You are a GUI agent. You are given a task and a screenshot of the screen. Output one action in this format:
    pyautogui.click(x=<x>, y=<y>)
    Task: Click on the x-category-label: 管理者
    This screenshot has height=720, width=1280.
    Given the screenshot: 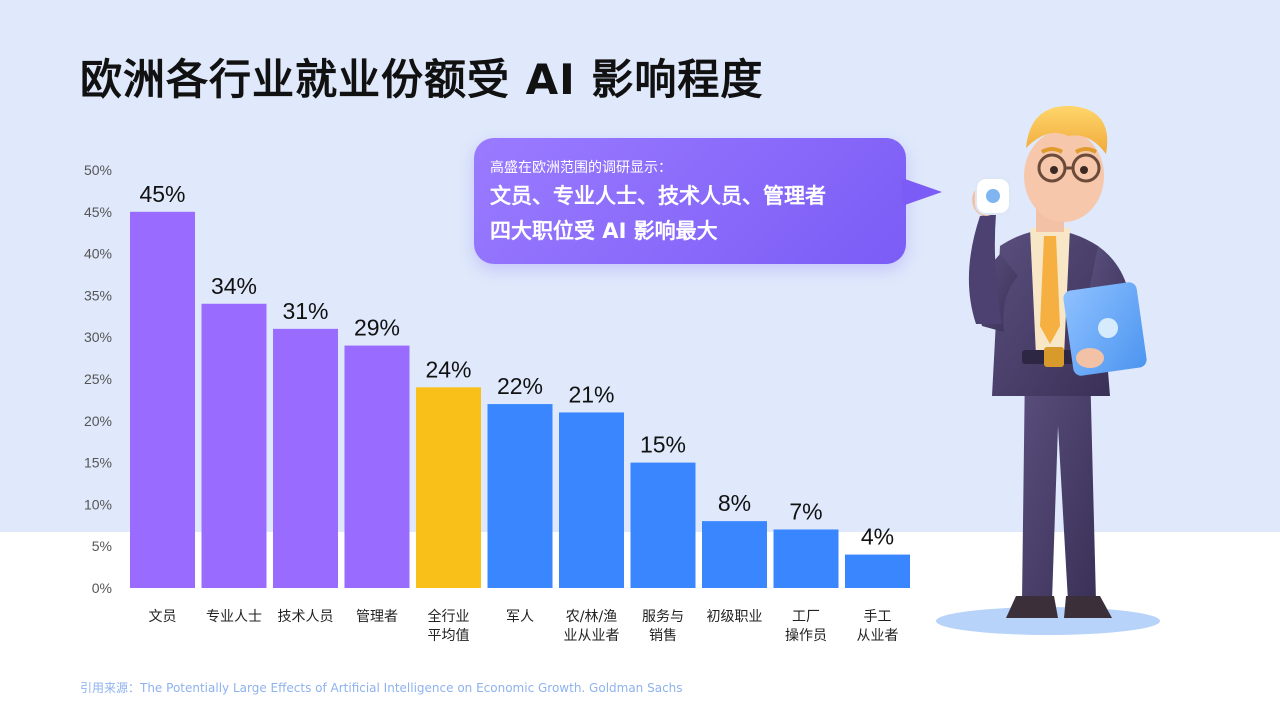 What is the action you would take?
    pyautogui.click(x=377, y=617)
    